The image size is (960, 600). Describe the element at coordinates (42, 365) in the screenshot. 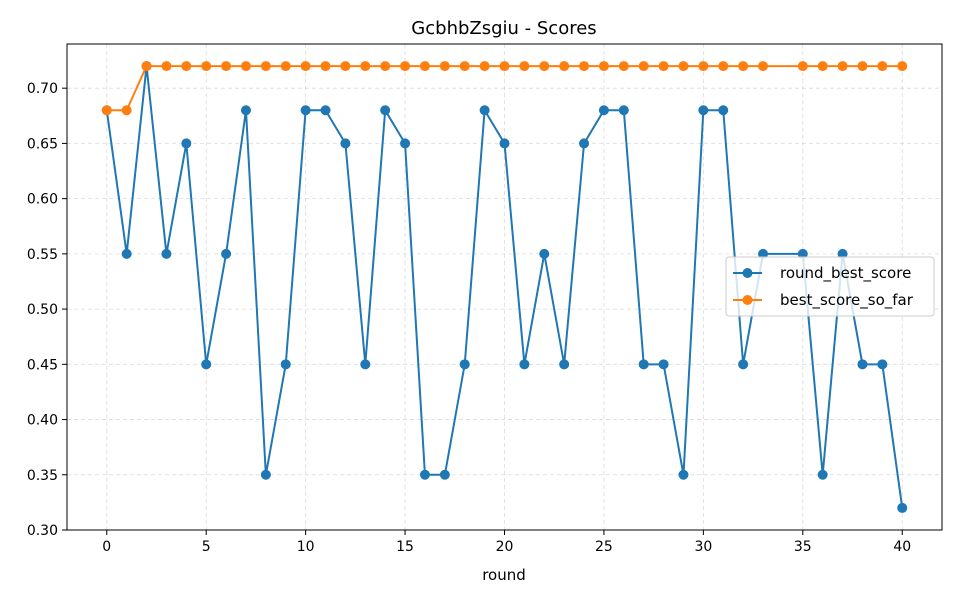

I see `y-tick-label: 0.45` at that location.